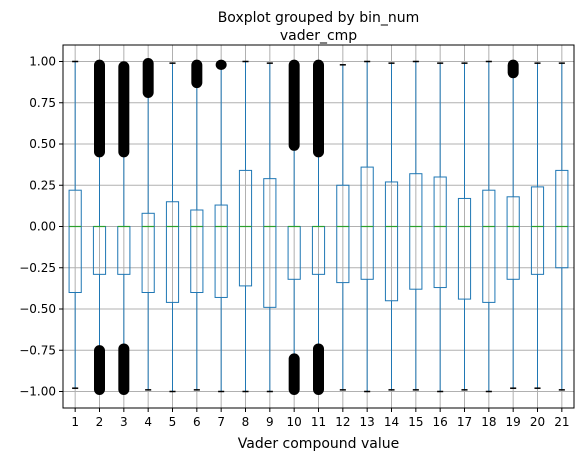 The width and height of the screenshot is (587, 462). I want to click on x-tick-label: 11, so click(318, 422).